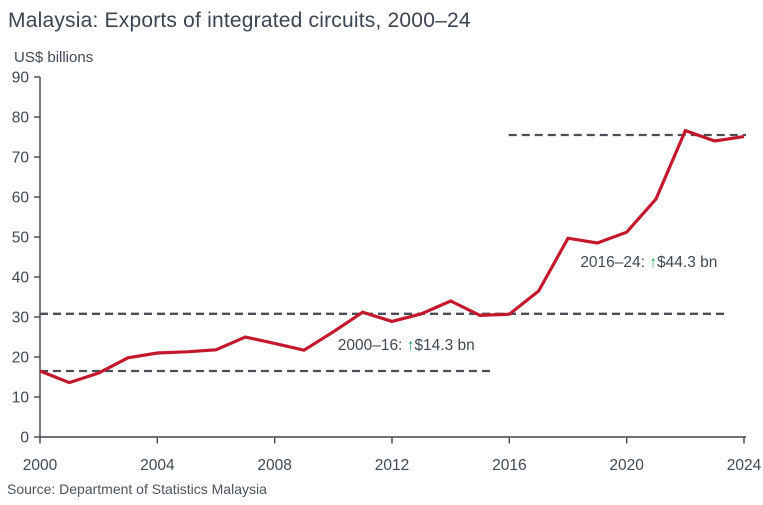 The image size is (763, 505). I want to click on y-tick-label: 20, so click(21, 358).